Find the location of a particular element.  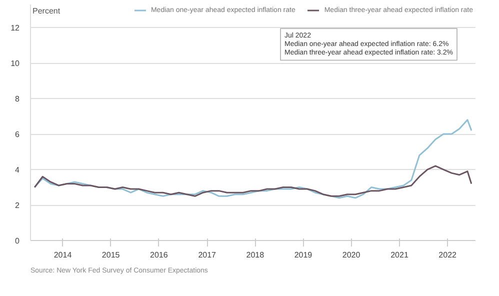

x-tick-label: 2017 is located at coordinates (207, 255).